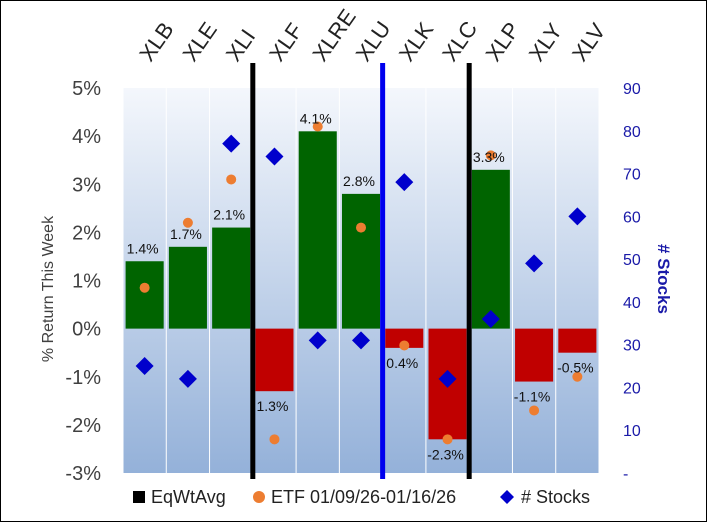  What do you see at coordinates (632, 175) in the screenshot?
I see `y2-tick-label: 70` at bounding box center [632, 175].